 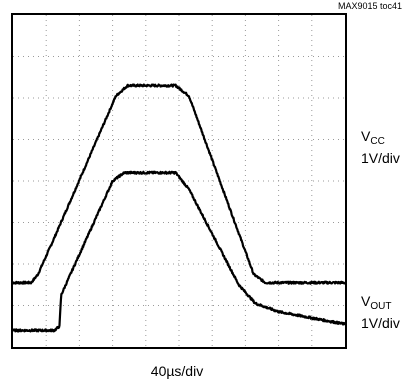 What do you see at coordinates (366, 301) in the screenshot?
I see `channel-name-vout: V` at bounding box center [366, 301].